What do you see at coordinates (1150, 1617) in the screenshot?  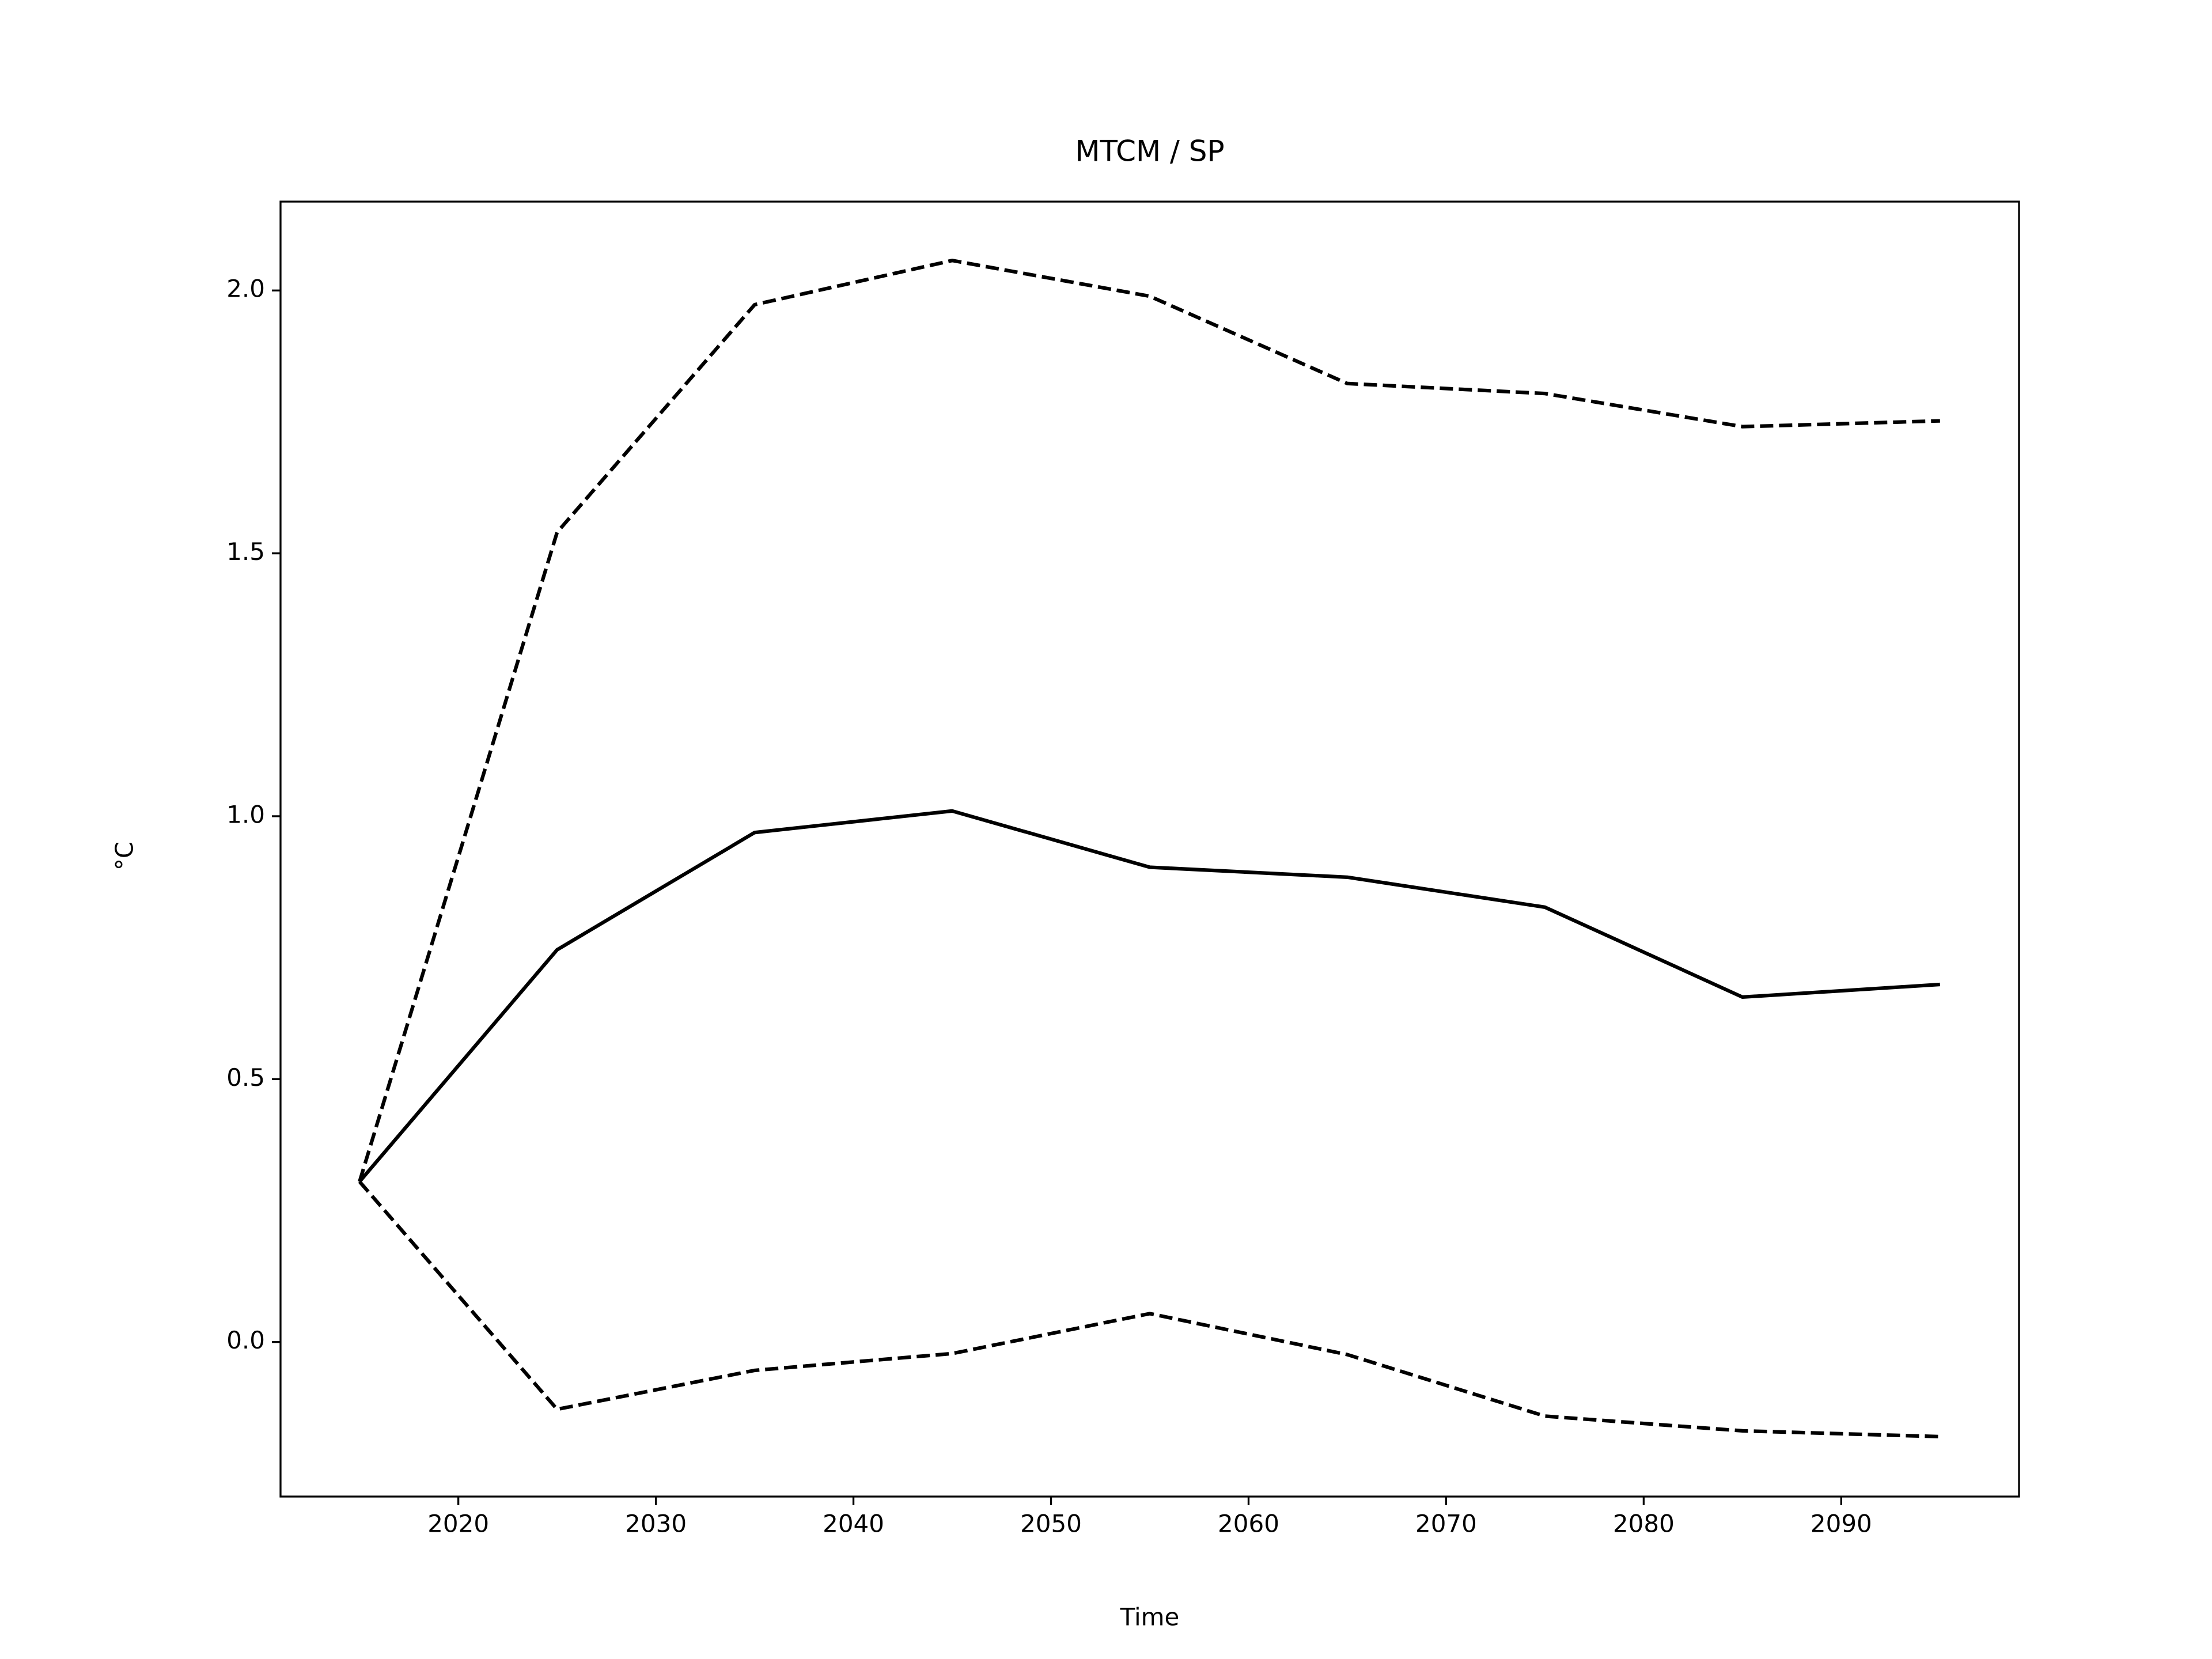 I see `x-axis-label: Time` at bounding box center [1150, 1617].